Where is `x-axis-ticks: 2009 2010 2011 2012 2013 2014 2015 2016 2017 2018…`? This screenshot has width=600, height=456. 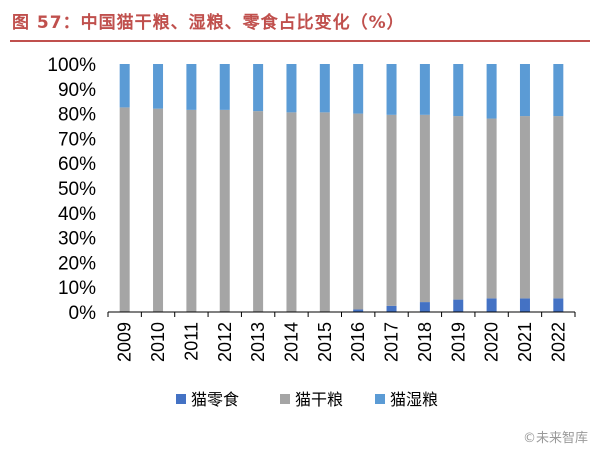 x-axis-ticks: 2009 2010 2011 2012 2013 2014 2015 2016 2017 2018… is located at coordinates (341, 337).